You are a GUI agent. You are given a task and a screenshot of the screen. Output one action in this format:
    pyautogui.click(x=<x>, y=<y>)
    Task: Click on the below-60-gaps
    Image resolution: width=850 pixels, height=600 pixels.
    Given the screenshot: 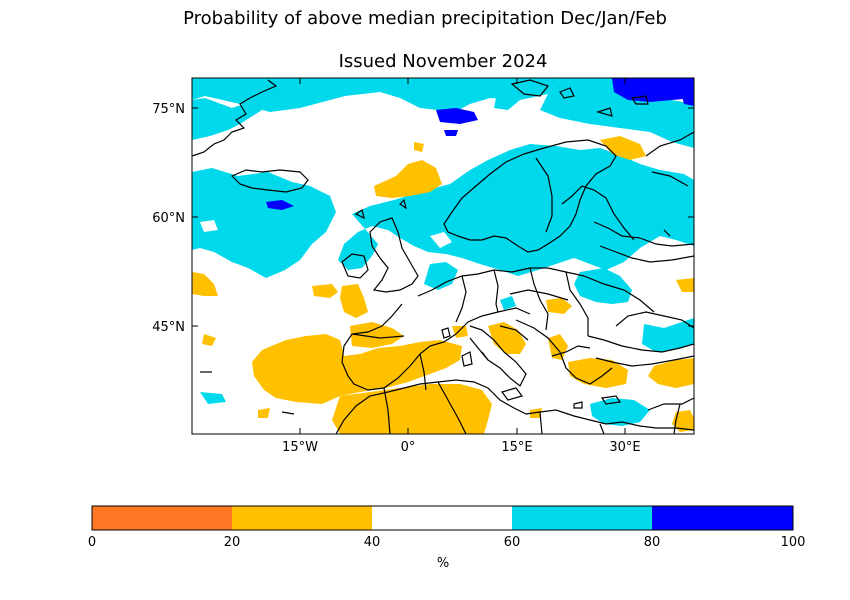 What is the action you would take?
    pyautogui.click(x=326, y=189)
    